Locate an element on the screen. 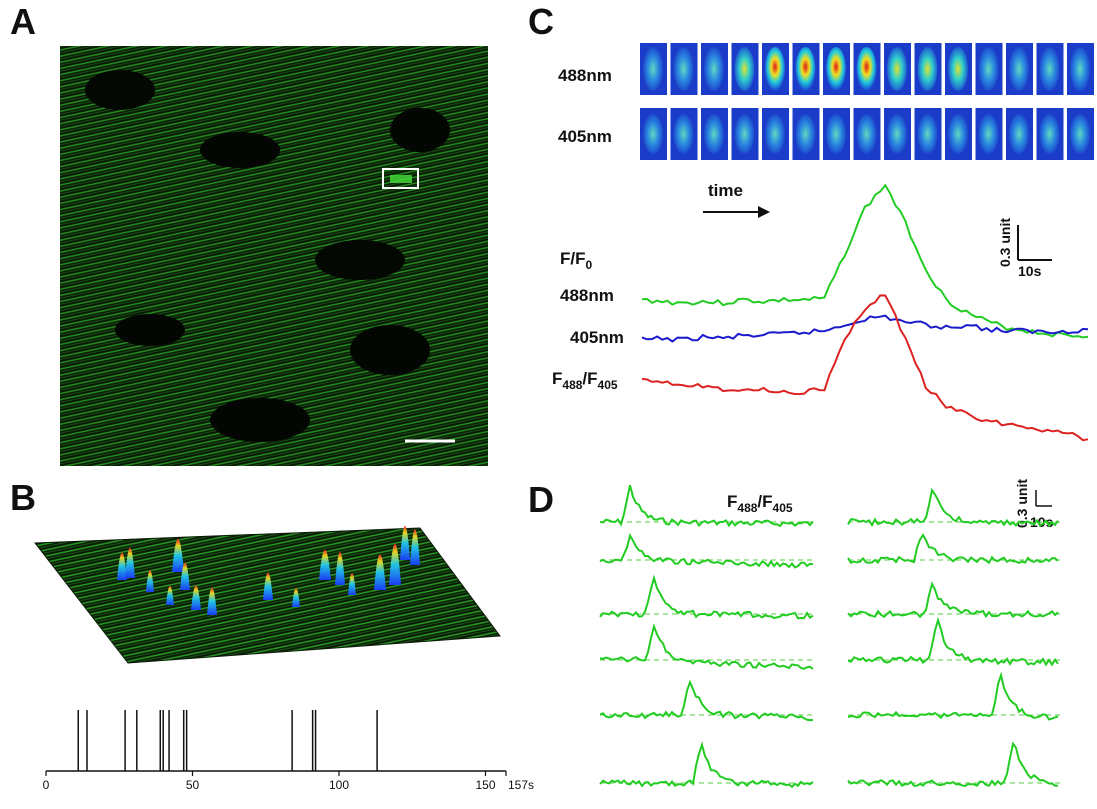  panel-letter-a: A is located at coordinates (23, 21).